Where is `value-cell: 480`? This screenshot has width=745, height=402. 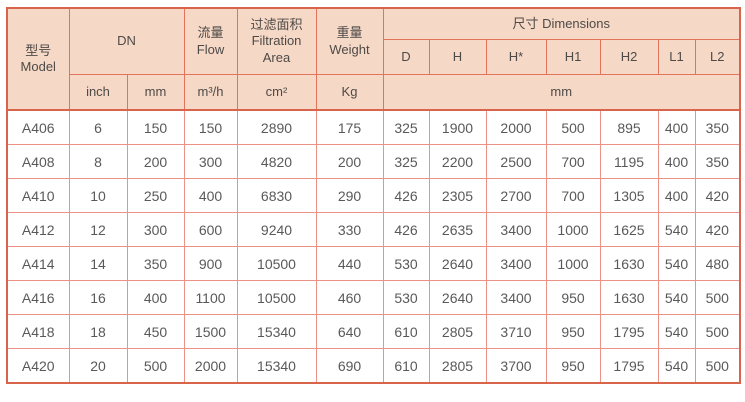
value-cell: 480 is located at coordinates (717, 263).